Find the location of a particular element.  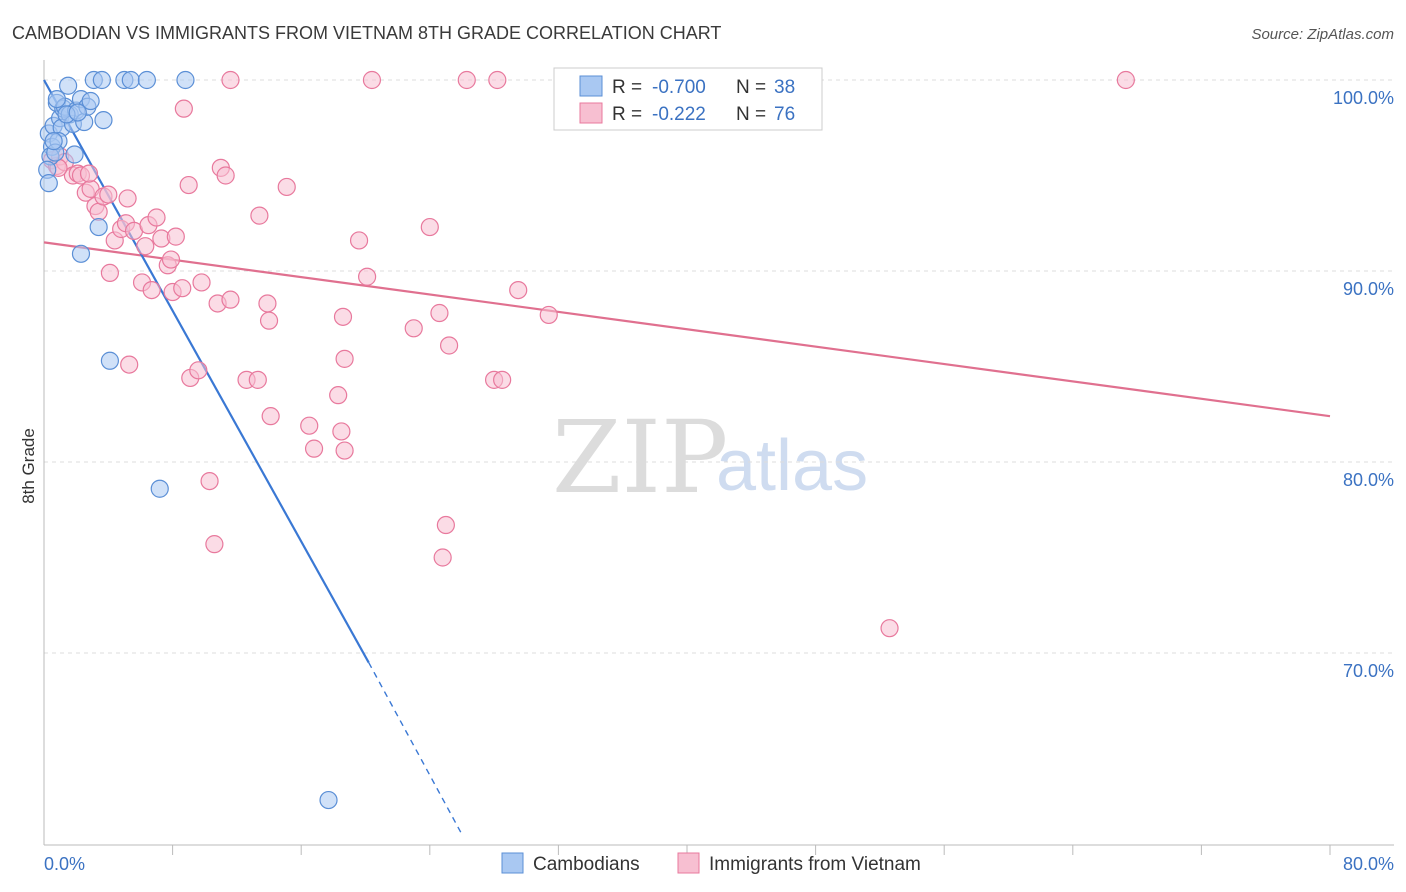

y-tick-label: 70.0% is located at coordinates (1368, 671).